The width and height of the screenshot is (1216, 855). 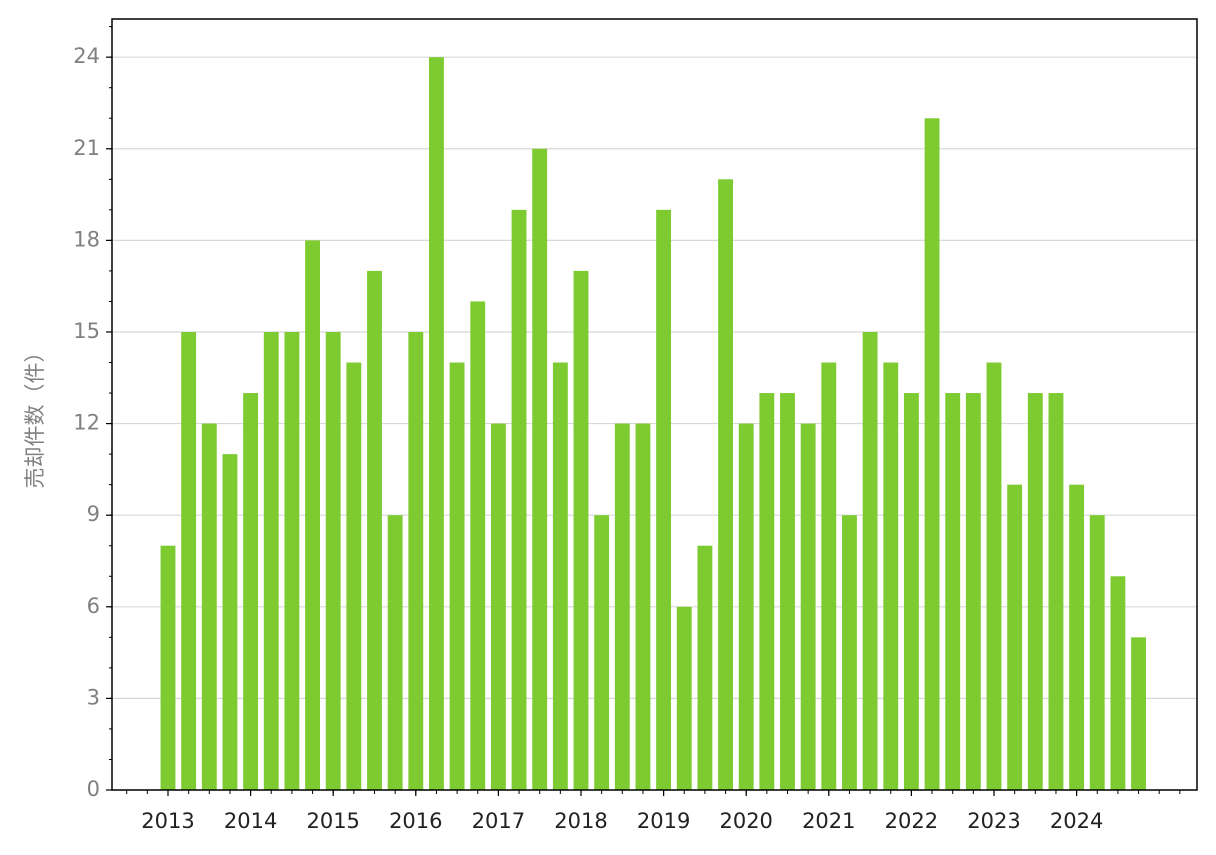 I want to click on y-tick-label: 9, so click(x=93, y=514).